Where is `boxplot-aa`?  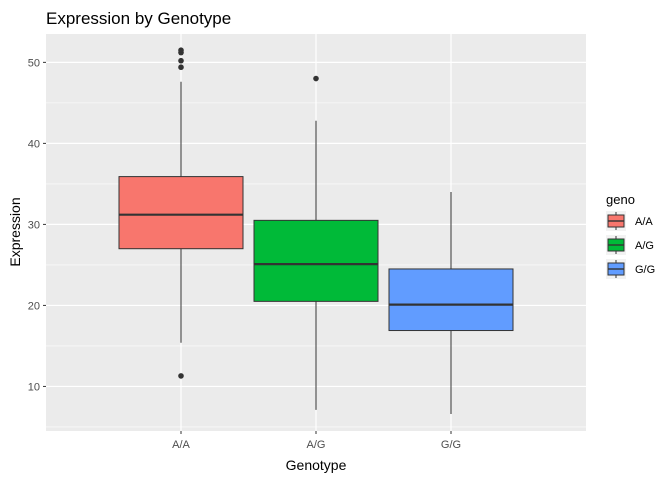
boxplot-aa is located at coordinates (181, 213).